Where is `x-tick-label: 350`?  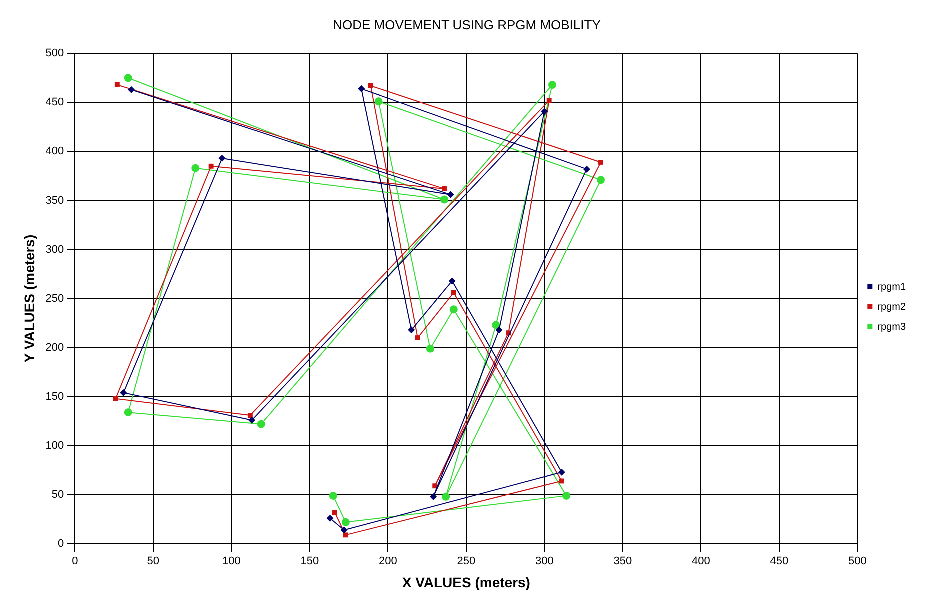 x-tick-label: 350 is located at coordinates (623, 562).